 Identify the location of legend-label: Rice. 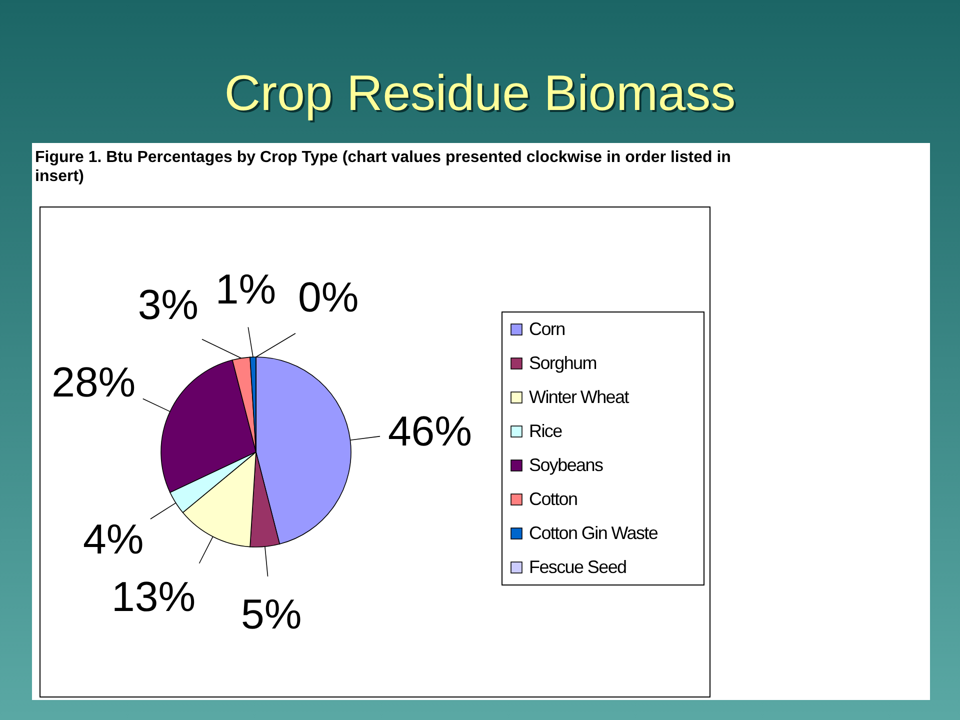
(546, 431).